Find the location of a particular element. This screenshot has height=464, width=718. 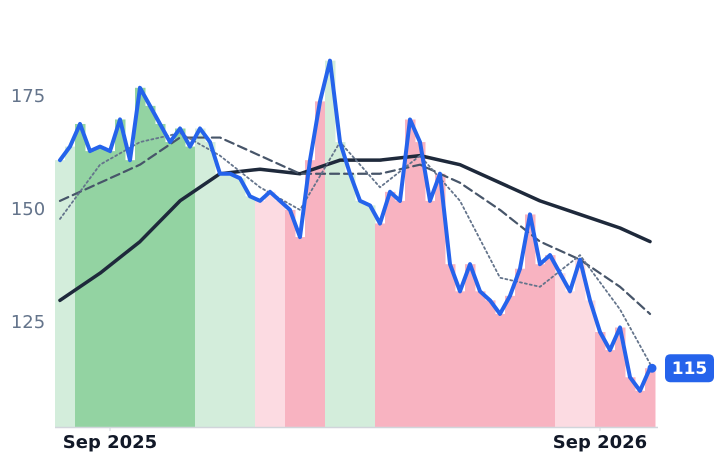

y-tick-label: 125 is located at coordinates (28, 322).